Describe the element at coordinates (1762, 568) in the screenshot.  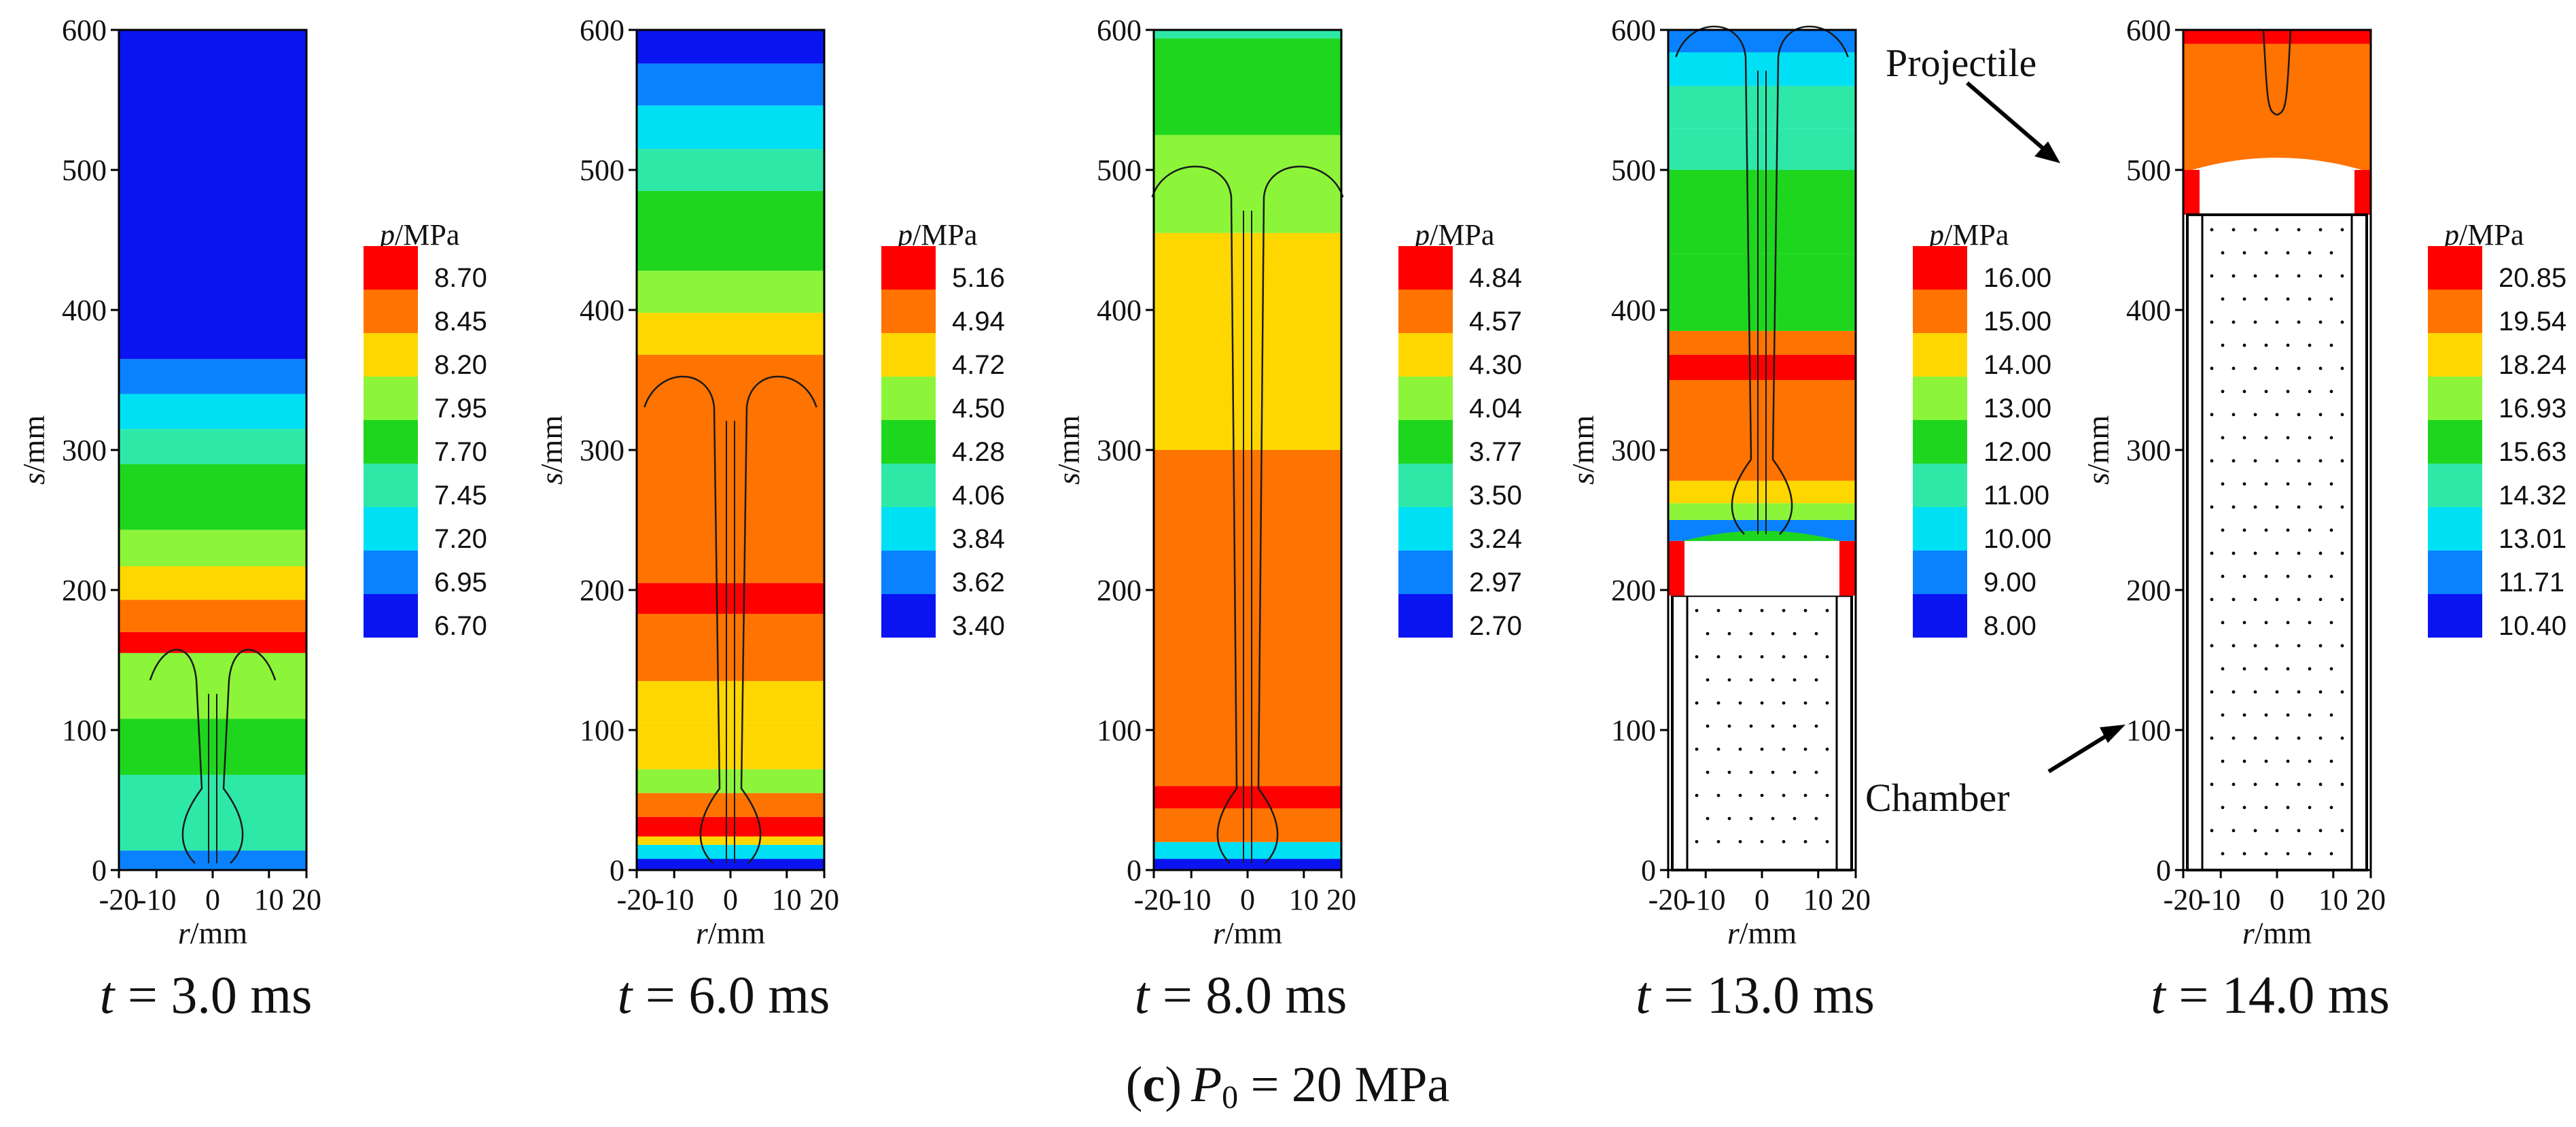
I see `projectile-base-gap` at that location.